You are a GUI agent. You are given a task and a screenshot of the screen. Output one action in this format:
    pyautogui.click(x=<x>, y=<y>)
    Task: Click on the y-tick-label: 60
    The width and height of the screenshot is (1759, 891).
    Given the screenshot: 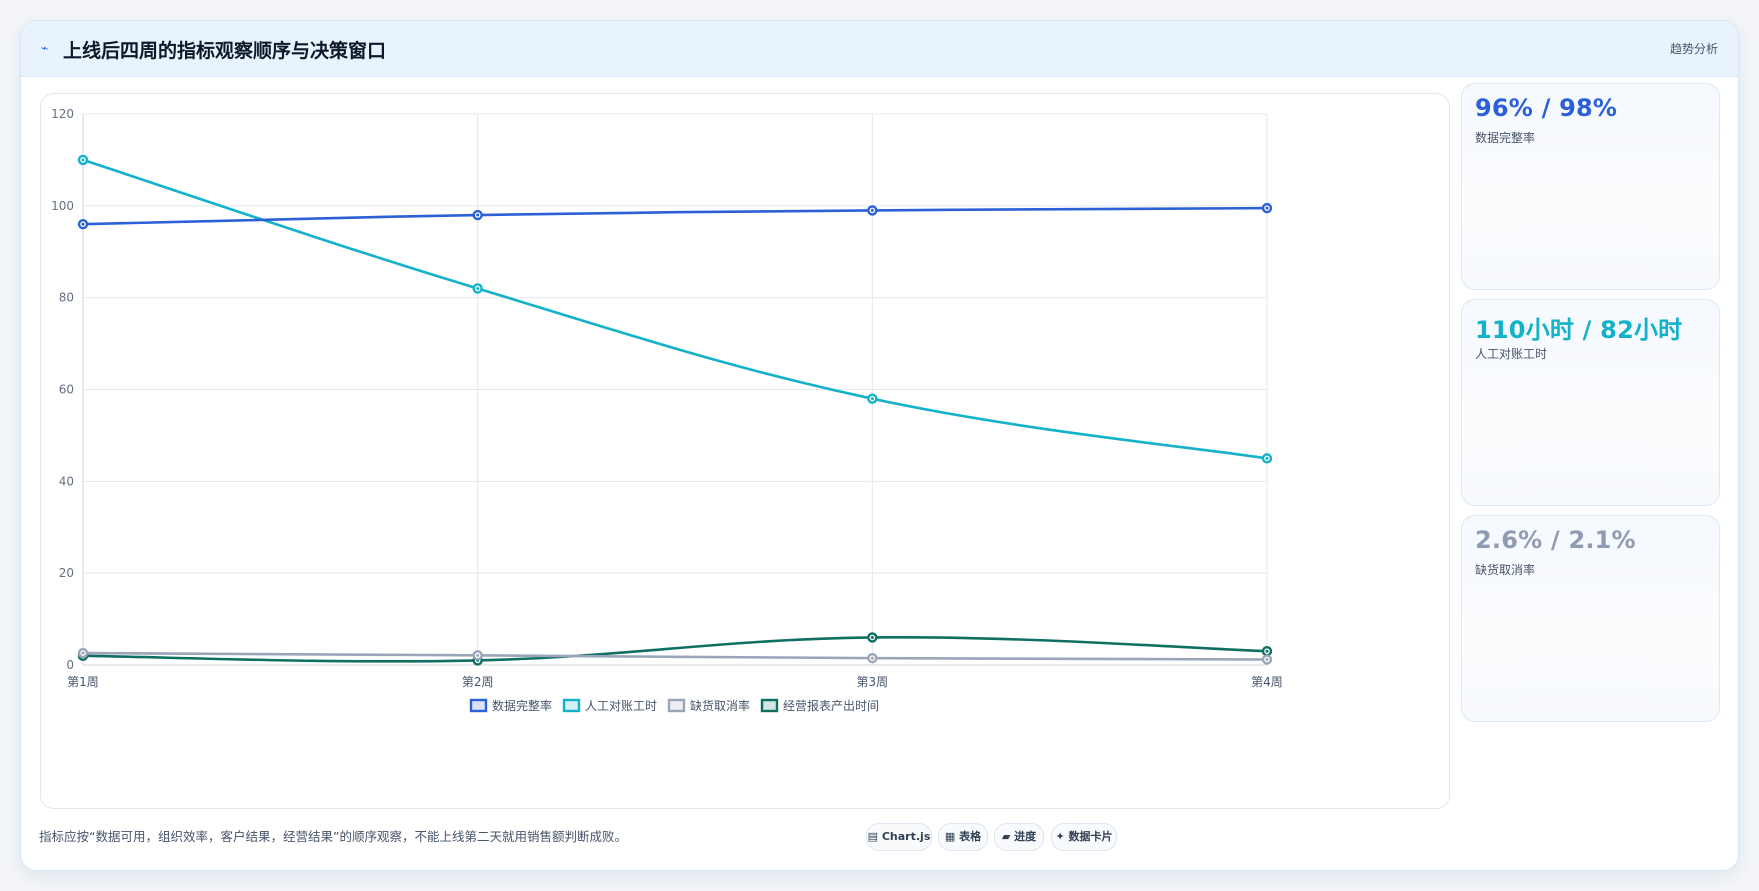 What is the action you would take?
    pyautogui.click(x=66, y=390)
    